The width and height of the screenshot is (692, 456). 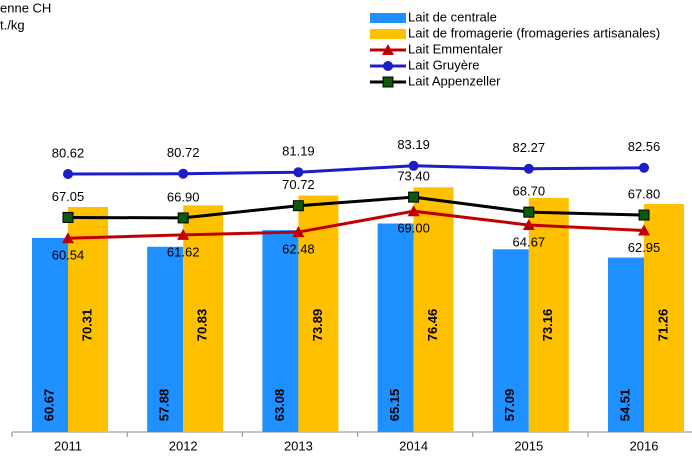 I want to click on bar-value-label: 60.67, so click(x=48, y=405).